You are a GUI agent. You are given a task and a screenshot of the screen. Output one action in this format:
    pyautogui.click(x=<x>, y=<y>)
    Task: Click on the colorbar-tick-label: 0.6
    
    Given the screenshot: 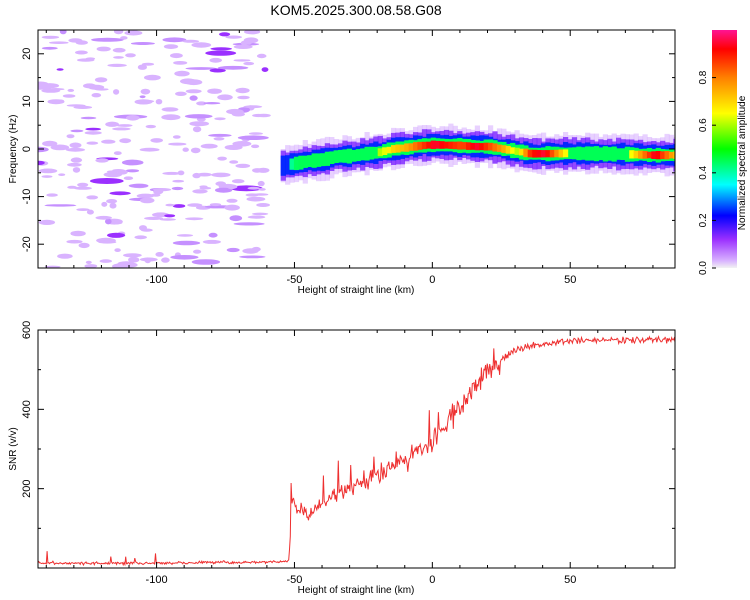 What is the action you would take?
    pyautogui.click(x=703, y=125)
    